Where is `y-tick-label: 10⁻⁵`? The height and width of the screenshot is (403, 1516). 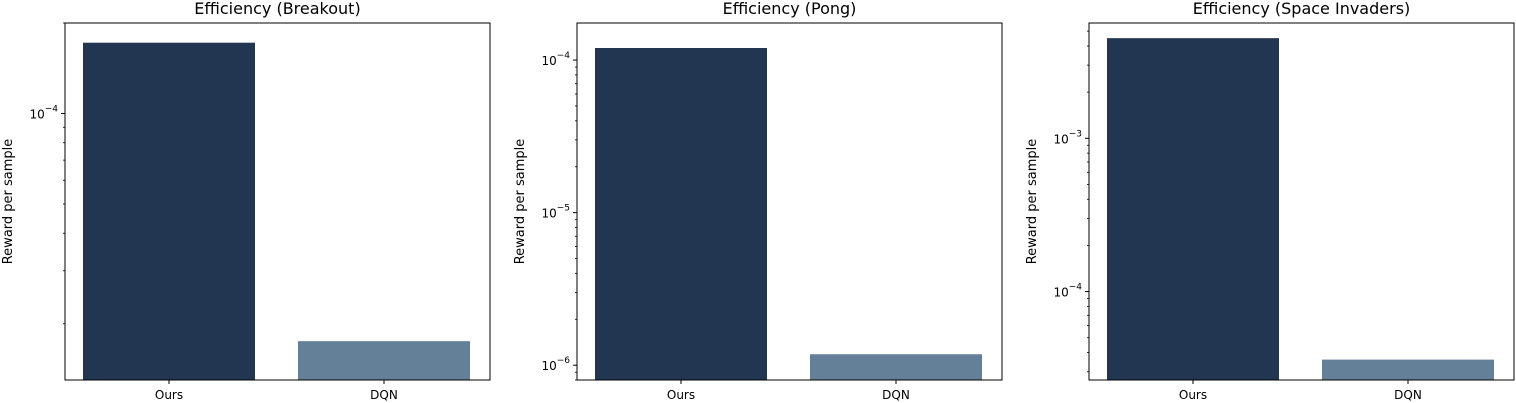 y-tick-label: 10⁻⁵ is located at coordinates (555, 212).